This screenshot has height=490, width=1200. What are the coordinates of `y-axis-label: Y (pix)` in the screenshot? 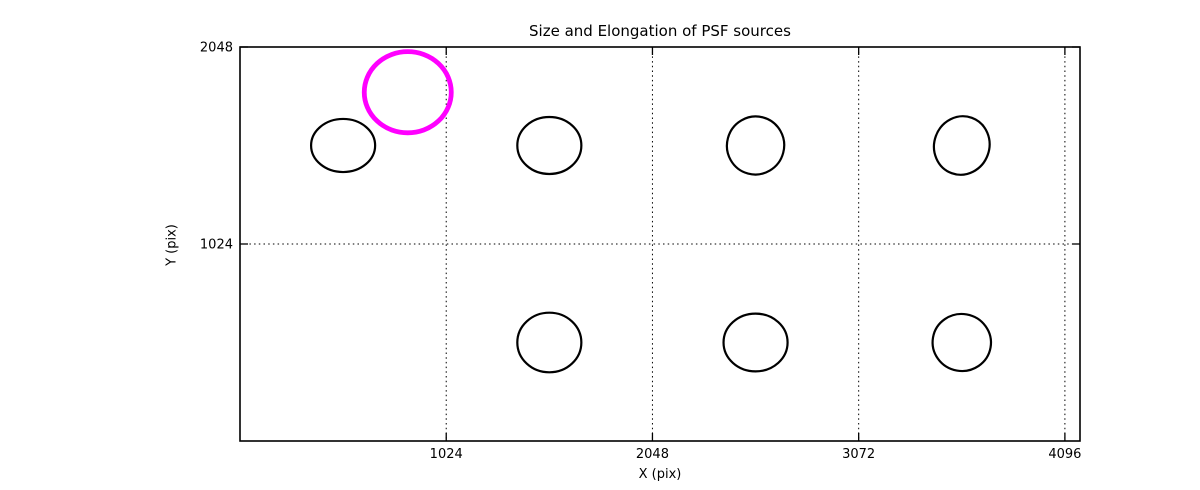 It's located at (172, 245).